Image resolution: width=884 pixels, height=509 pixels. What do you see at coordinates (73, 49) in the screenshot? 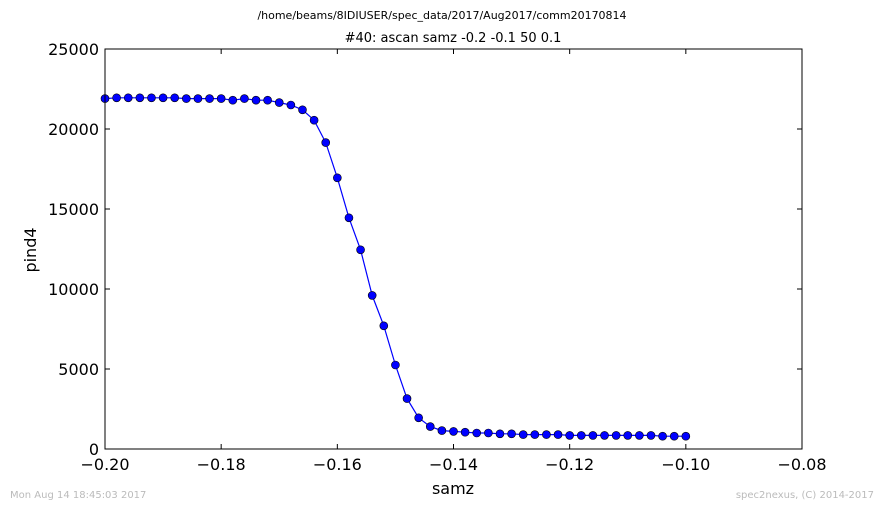
I see `y-tick-label: 25000` at bounding box center [73, 49].